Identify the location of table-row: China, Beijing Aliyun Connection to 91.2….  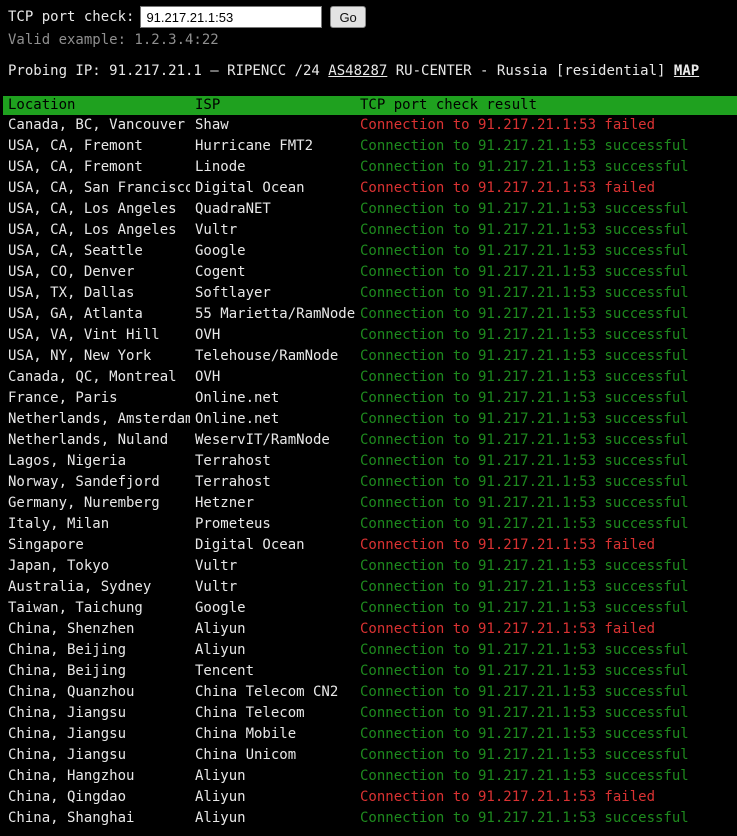
(370, 650).